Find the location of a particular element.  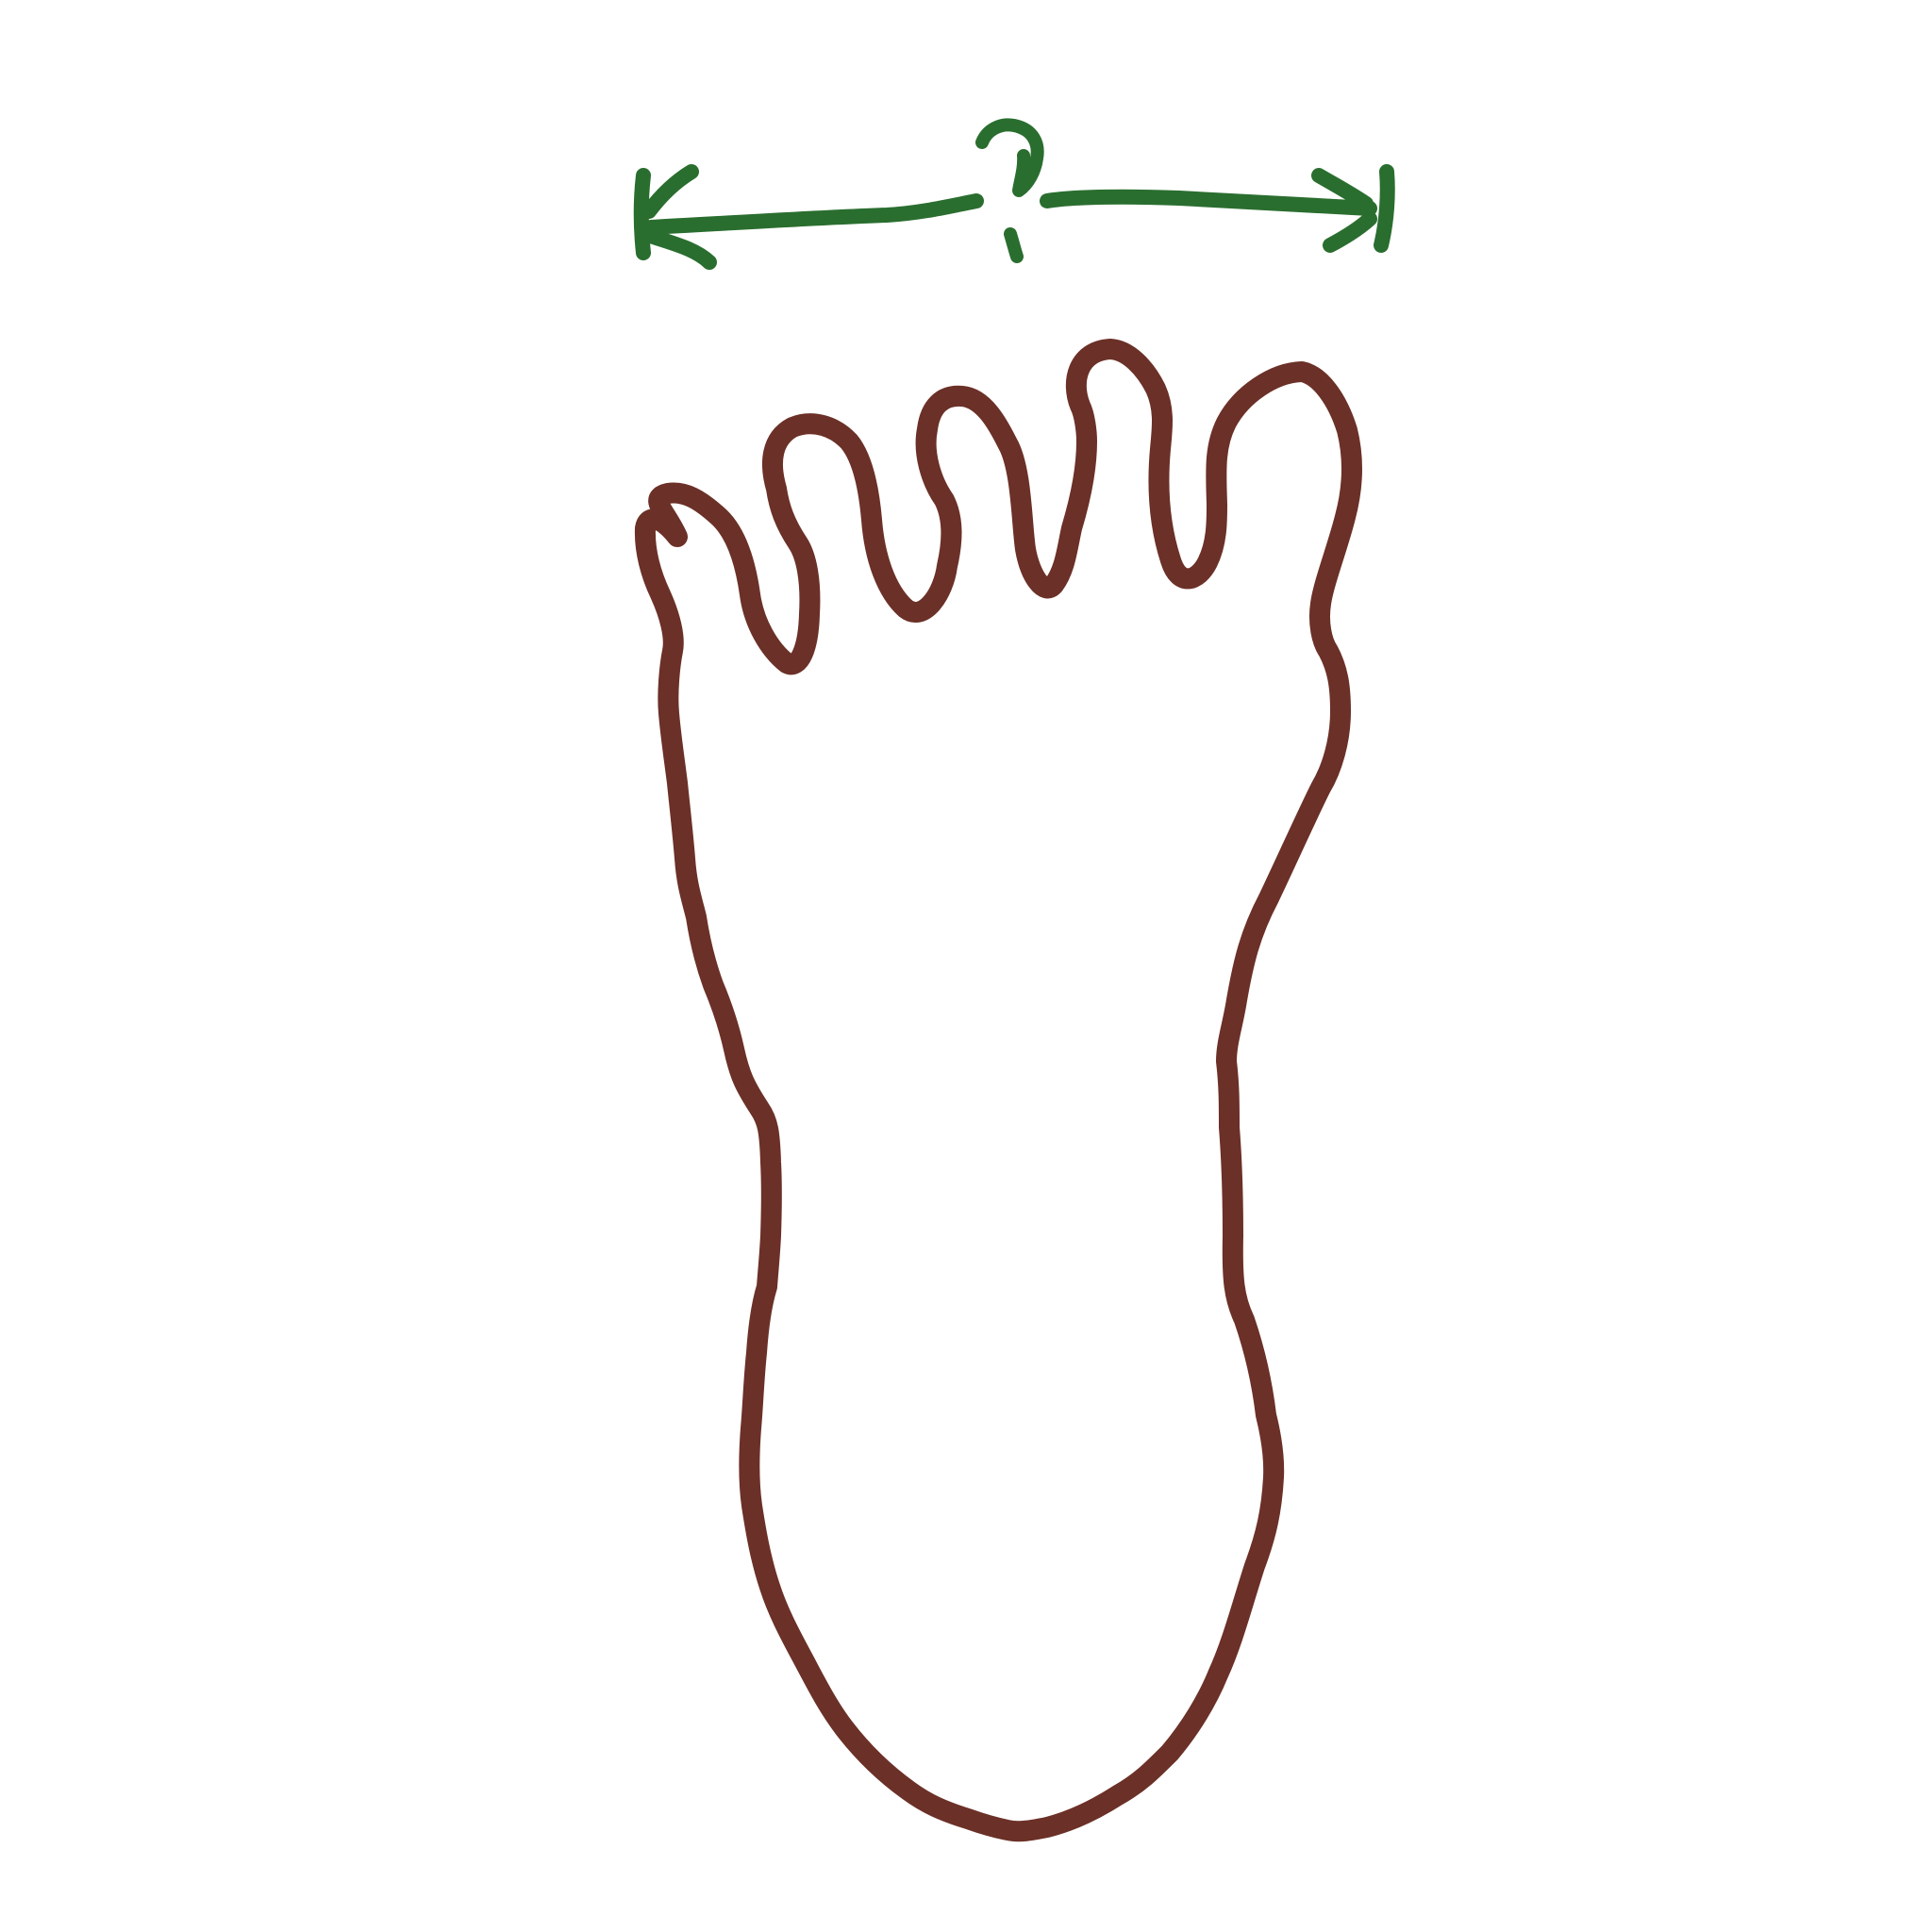

width-arrow-right-head is located at coordinates (1353, 209).